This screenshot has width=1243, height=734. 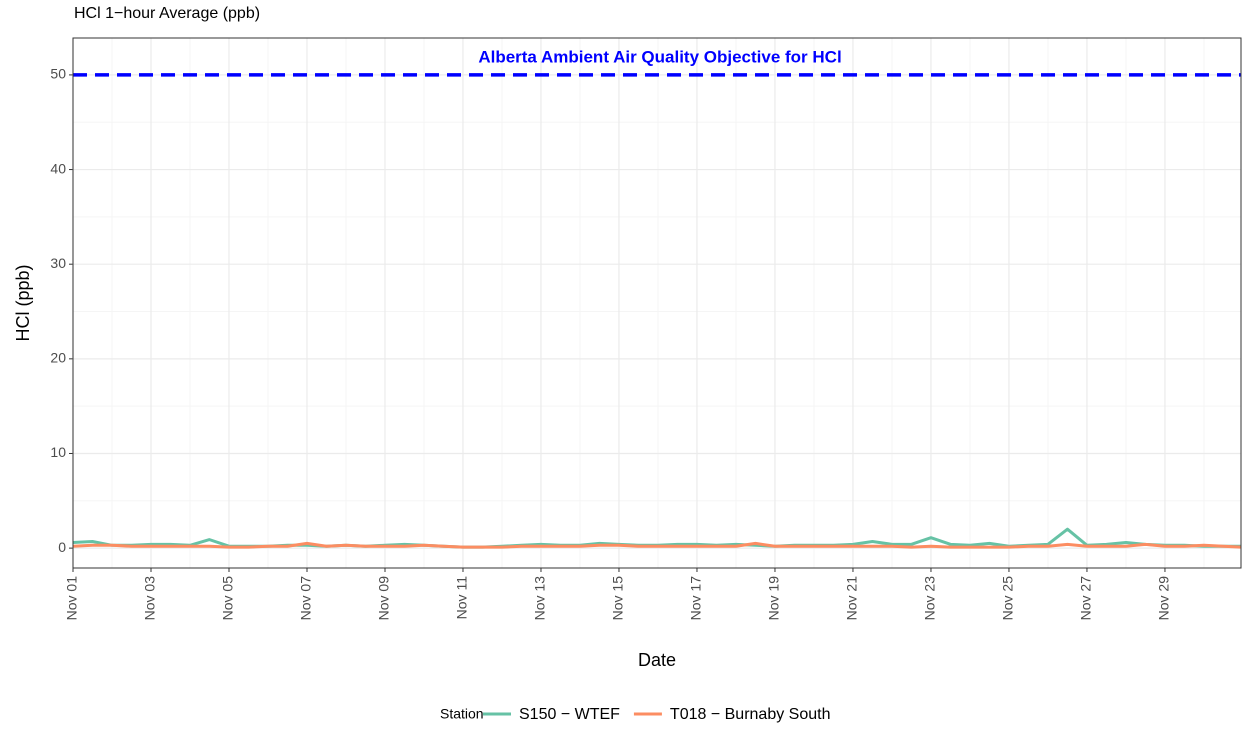 I want to click on x-tick-label: Nov 27, so click(x=1086, y=598).